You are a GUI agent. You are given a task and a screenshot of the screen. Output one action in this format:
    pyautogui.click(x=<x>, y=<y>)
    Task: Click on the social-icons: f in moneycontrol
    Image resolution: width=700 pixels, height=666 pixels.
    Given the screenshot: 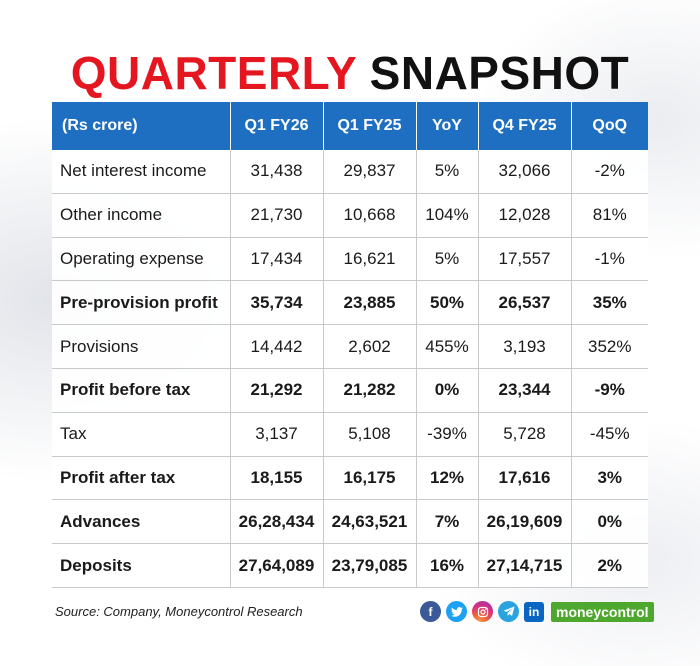 What is the action you would take?
    pyautogui.click(x=537, y=611)
    